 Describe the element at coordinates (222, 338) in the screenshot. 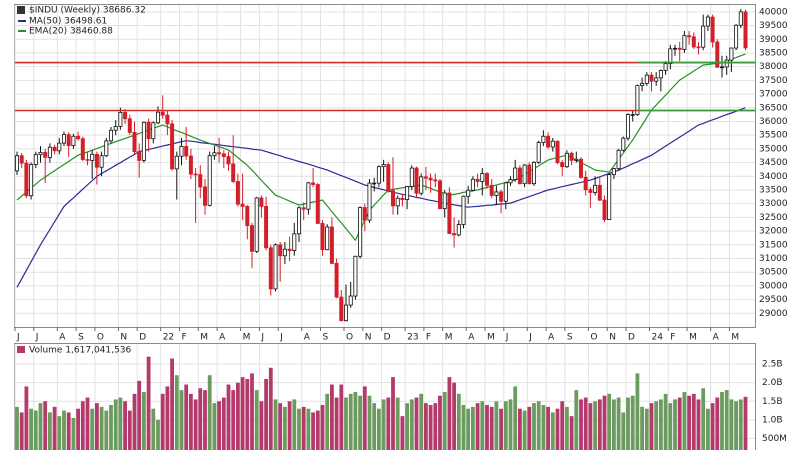

I see `x-tick-label: A` at that location.